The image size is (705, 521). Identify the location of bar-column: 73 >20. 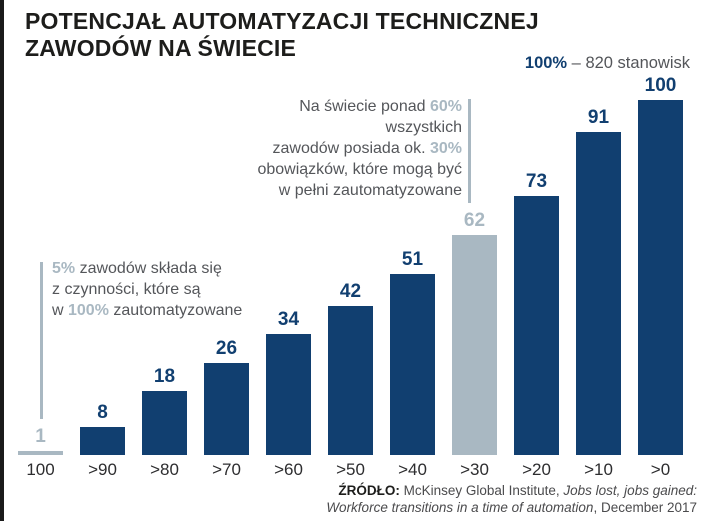
(536, 325).